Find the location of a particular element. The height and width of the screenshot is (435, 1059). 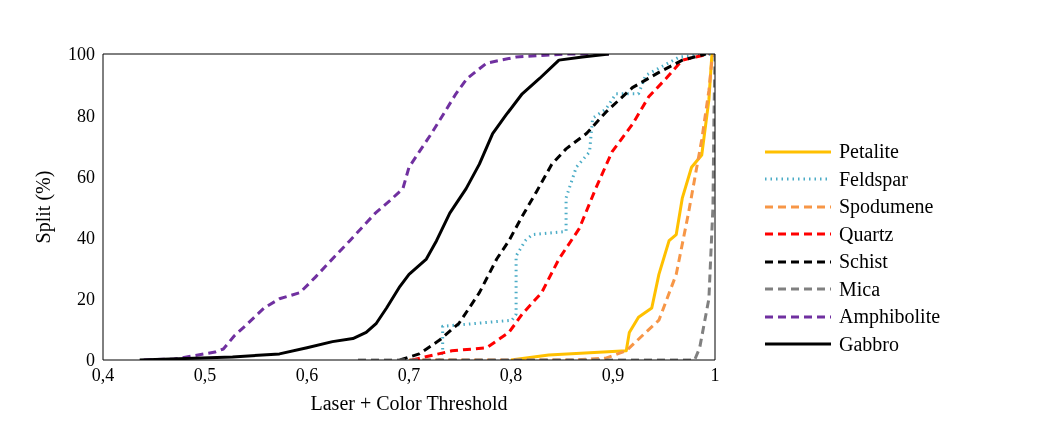

legend-label: Mica is located at coordinates (860, 289).